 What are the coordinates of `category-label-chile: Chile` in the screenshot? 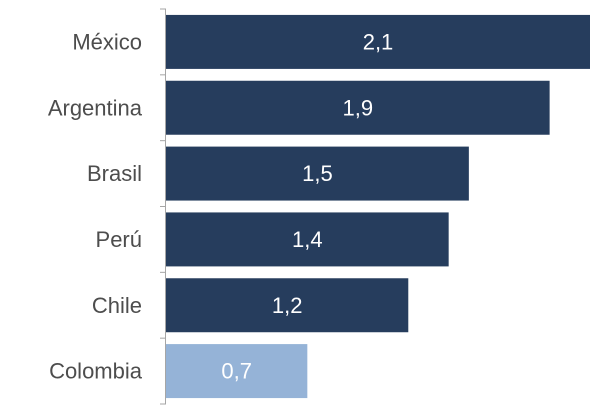 It's located at (117, 305).